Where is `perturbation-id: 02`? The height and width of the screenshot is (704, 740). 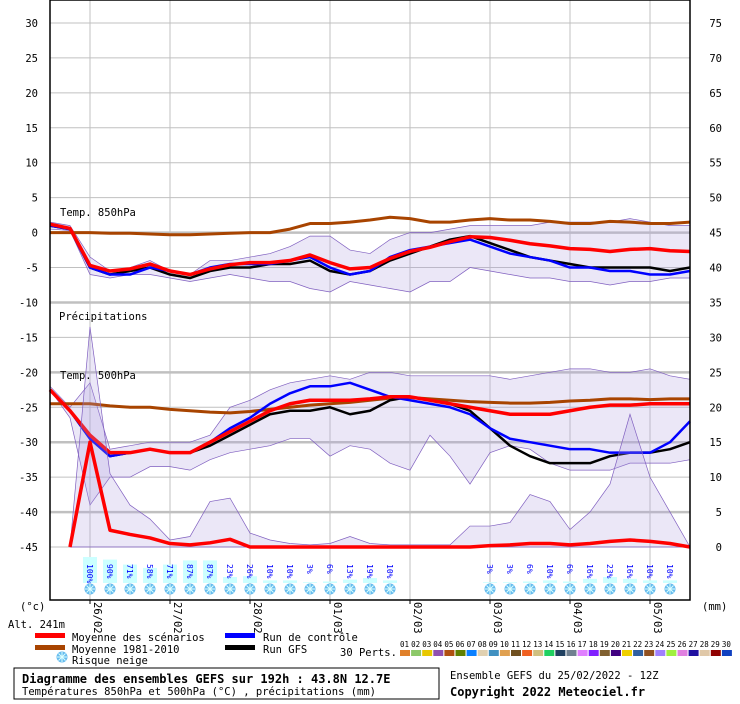 perturbation-id: 02 is located at coordinates (415, 644).